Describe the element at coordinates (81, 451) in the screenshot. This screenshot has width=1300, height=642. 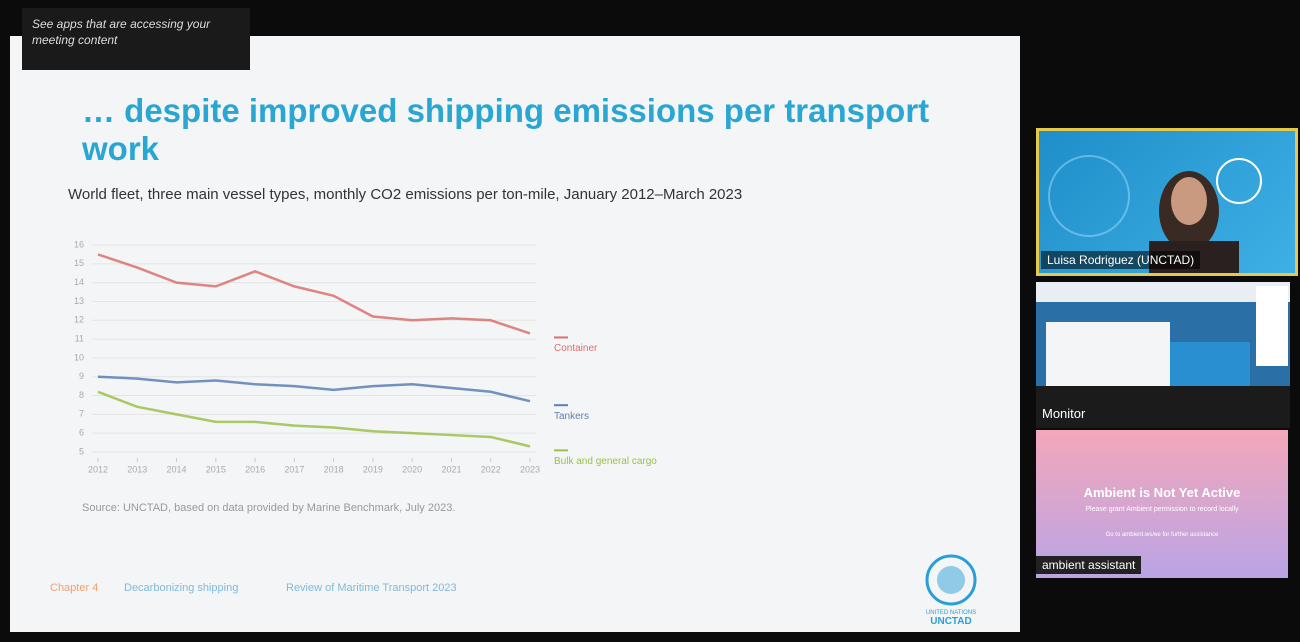
I see `y-tick-label: 5` at that location.